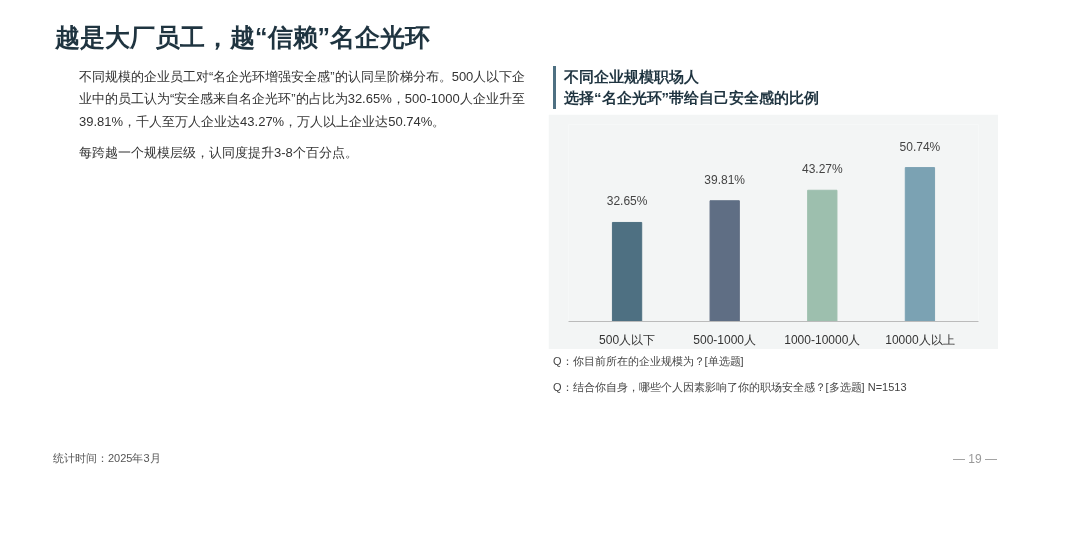 The image size is (1080, 541). Describe the element at coordinates (730, 387) in the screenshot. I see `text: Q：结合你自身，哪些个人因素影响了你的职场安全感？[多选题] N=1513` at that location.